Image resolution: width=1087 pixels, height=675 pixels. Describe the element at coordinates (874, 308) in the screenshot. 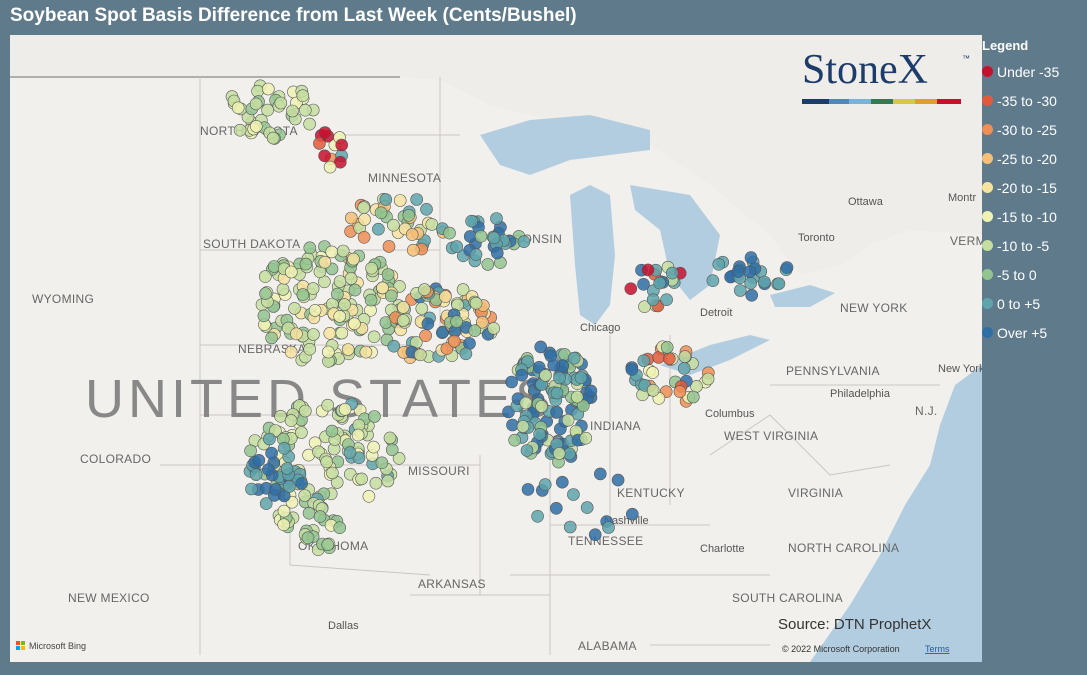

I see `state-label: NEW YORK` at that location.